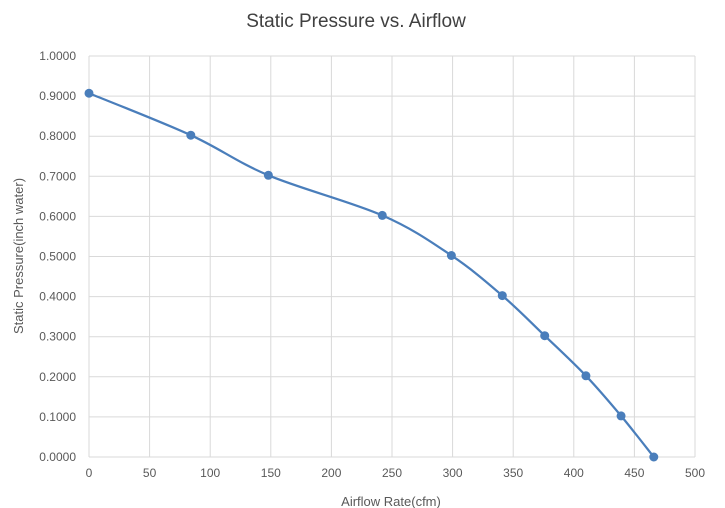 This screenshot has width=725, height=508. I want to click on x-tick-label: 350, so click(513, 473).